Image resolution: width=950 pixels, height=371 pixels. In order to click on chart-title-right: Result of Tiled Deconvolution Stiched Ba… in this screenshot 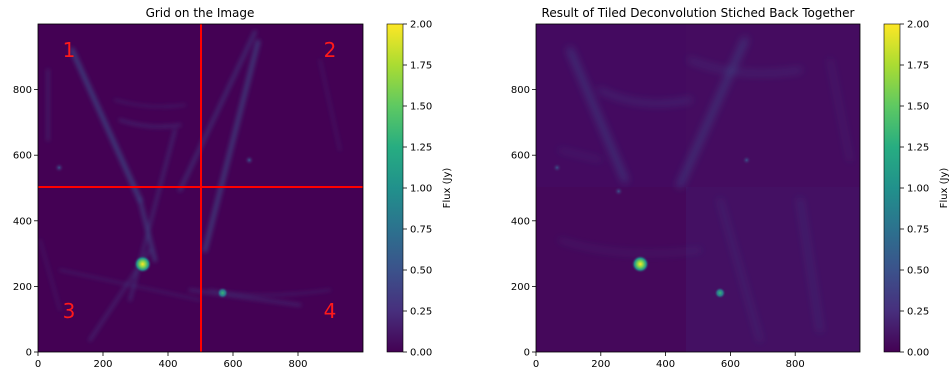, I will do `click(698, 13)`.